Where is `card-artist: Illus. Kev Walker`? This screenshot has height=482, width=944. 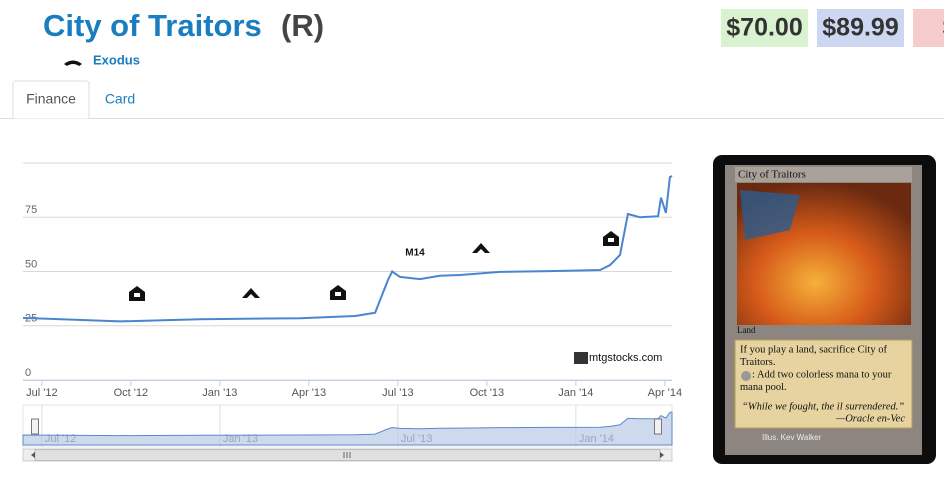 card-artist: Illus. Kev Walker is located at coordinates (792, 437).